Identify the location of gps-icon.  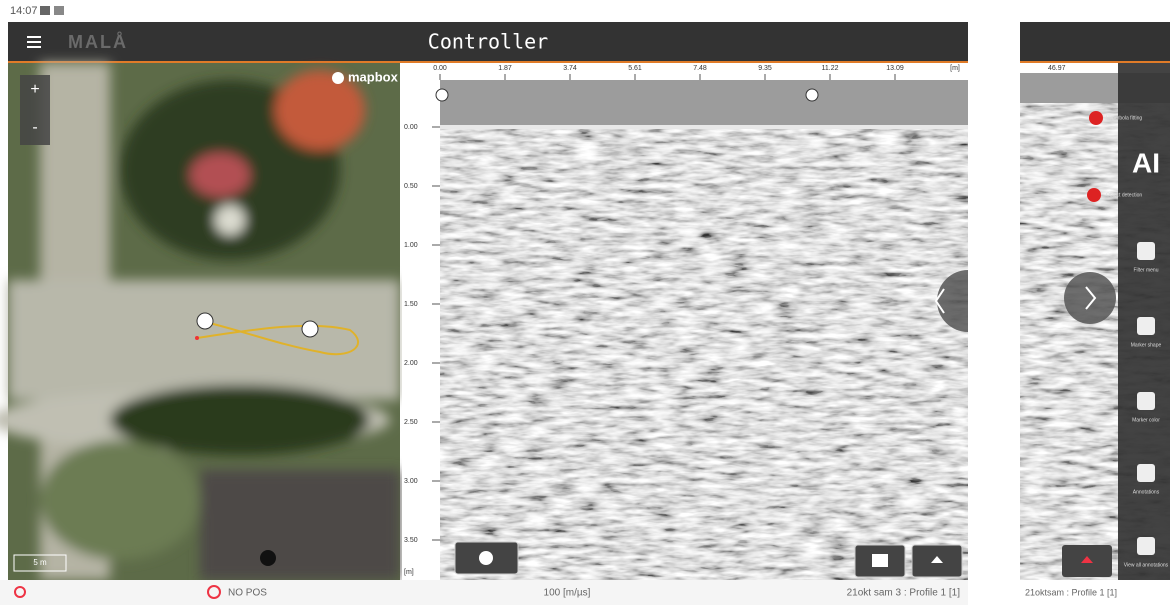
(20, 592).